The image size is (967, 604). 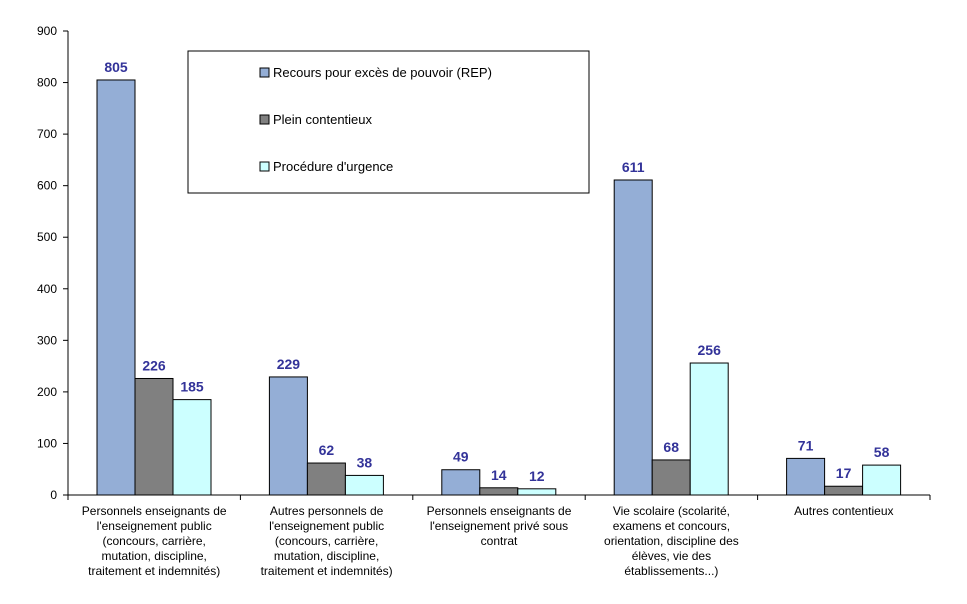 I want to click on legend-box, so click(x=388, y=122).